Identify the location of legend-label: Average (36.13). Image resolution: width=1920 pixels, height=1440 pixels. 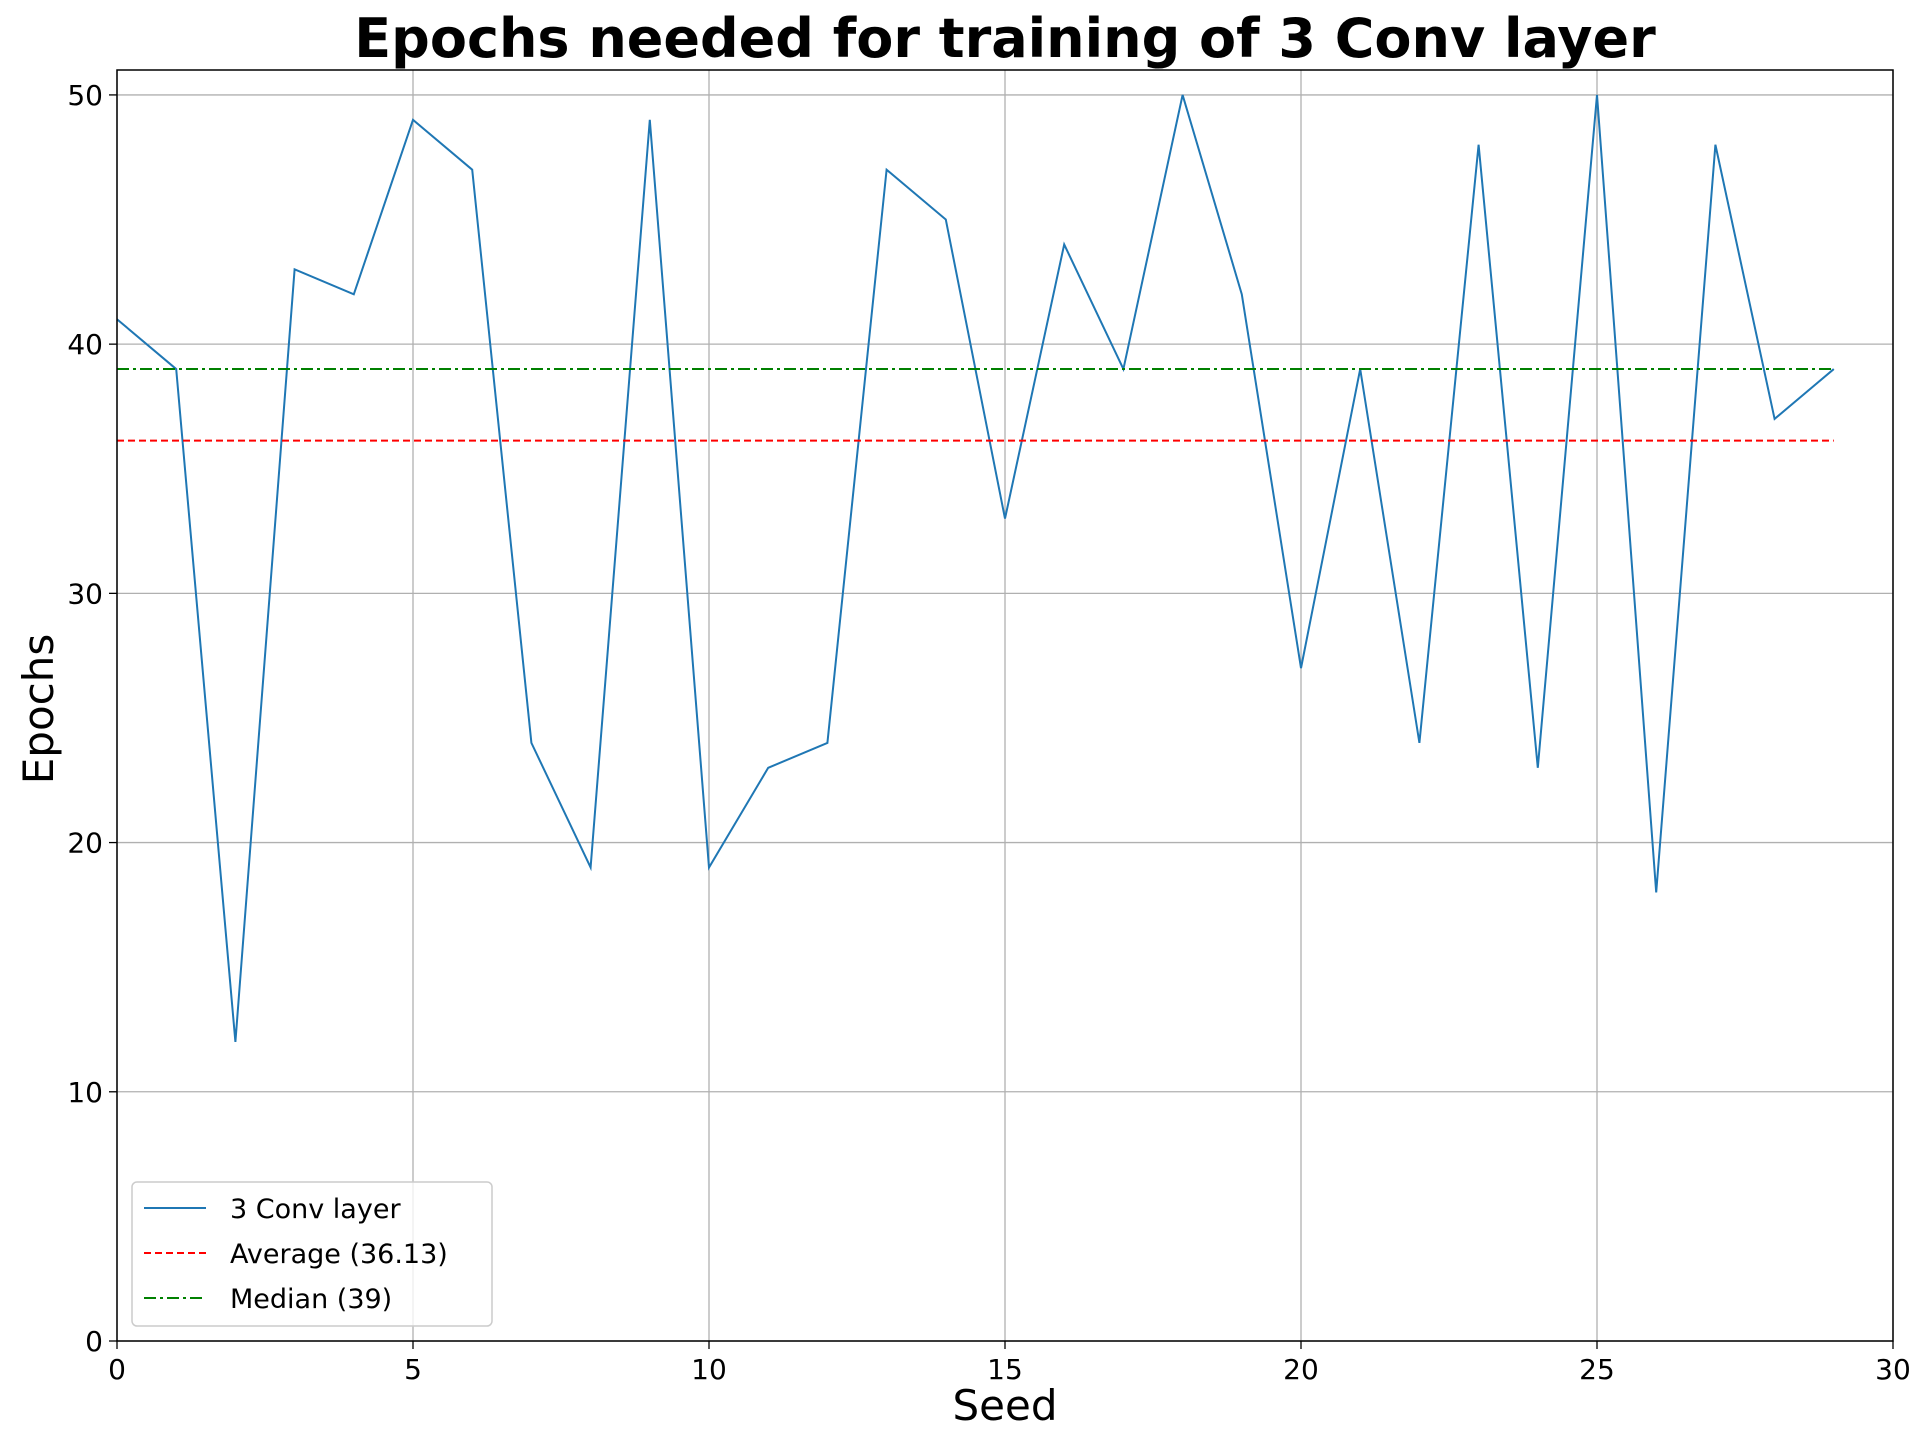
(339, 1254).